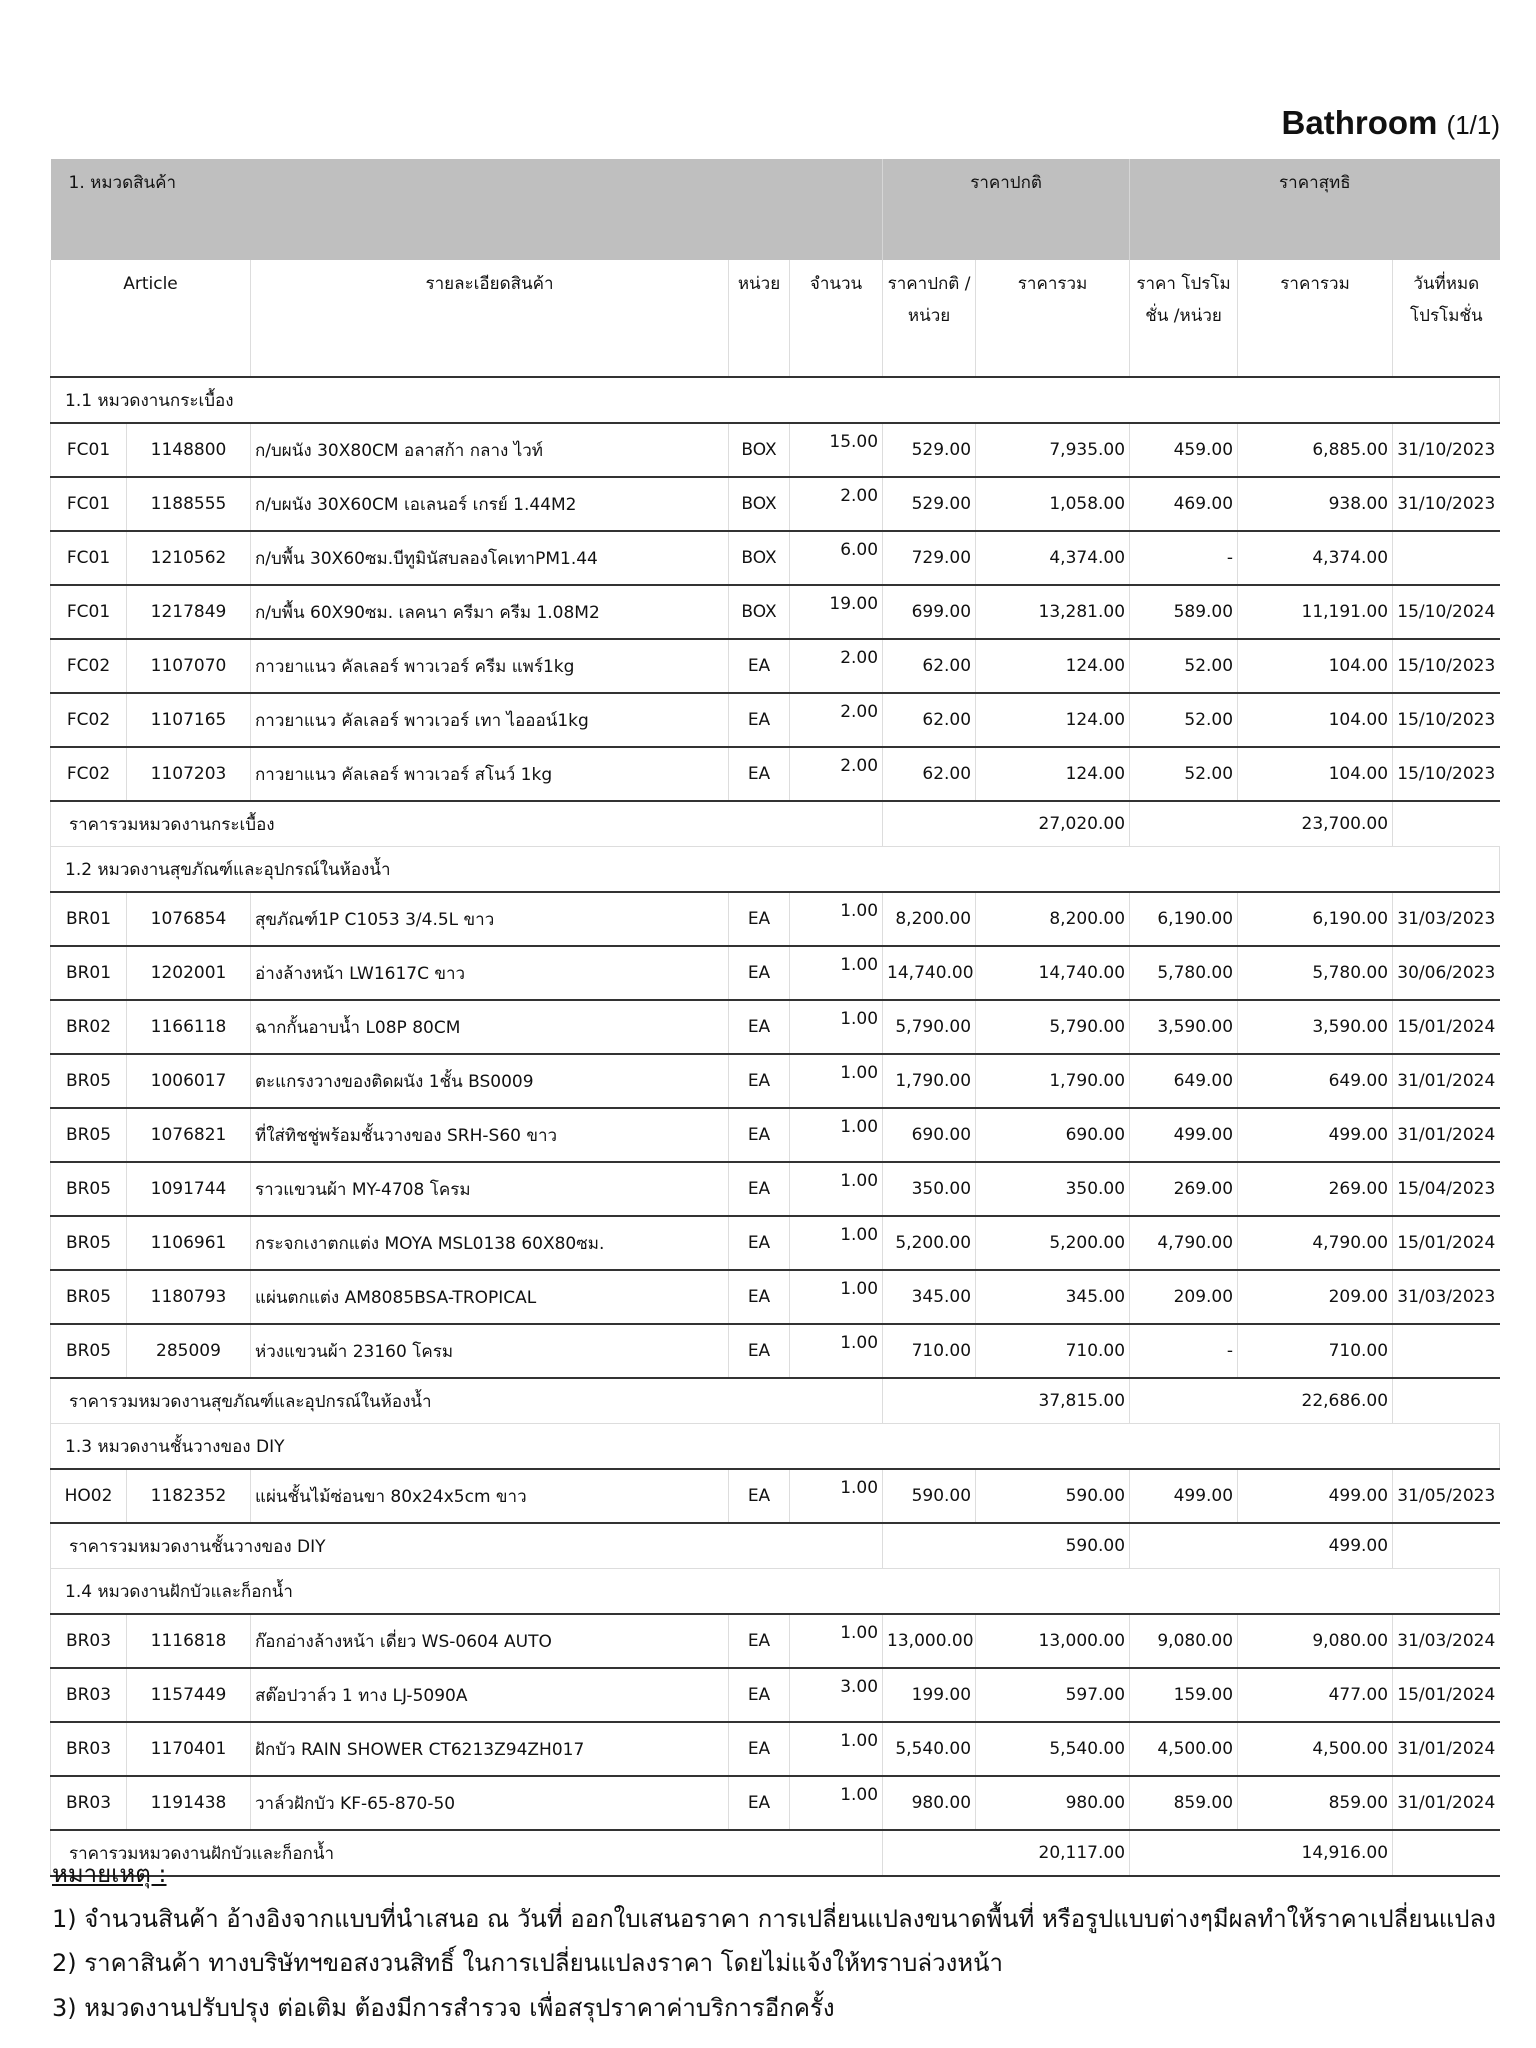 This screenshot has width=1536, height=2048. What do you see at coordinates (109, 1874) in the screenshot?
I see `notes-heading: หมายเหตุ :` at bounding box center [109, 1874].